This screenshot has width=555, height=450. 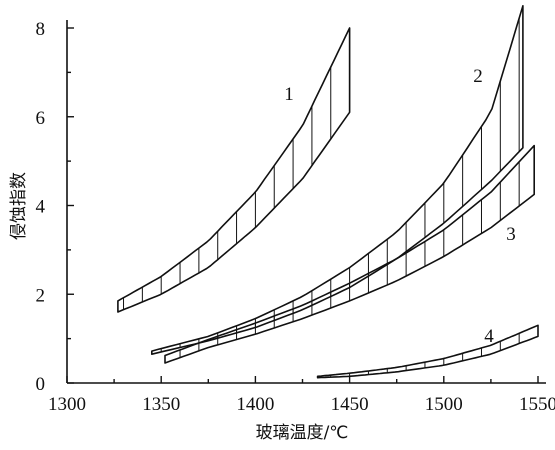 I want to click on y-tick-label: 2, so click(x=41, y=295).